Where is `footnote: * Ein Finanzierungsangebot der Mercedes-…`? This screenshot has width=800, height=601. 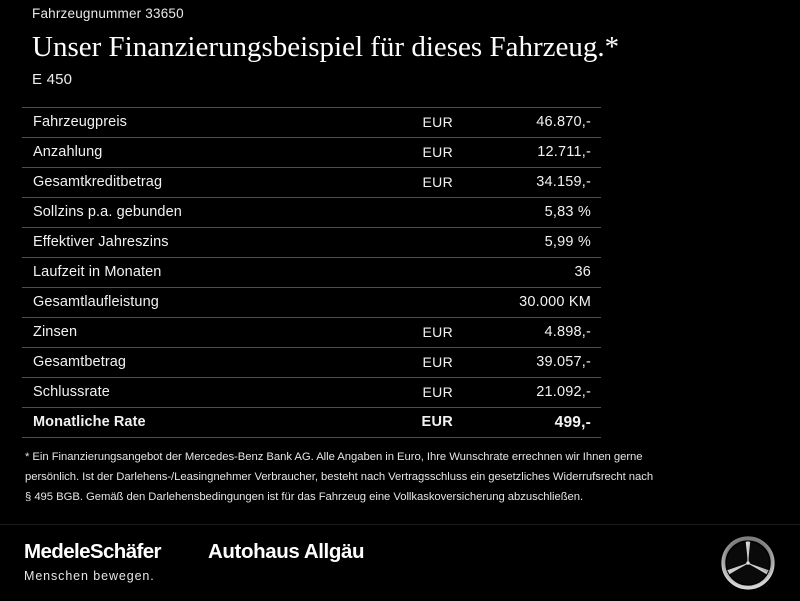 footnote: * Ein Finanzierungsangebot der Mercedes-… is located at coordinates (406, 477).